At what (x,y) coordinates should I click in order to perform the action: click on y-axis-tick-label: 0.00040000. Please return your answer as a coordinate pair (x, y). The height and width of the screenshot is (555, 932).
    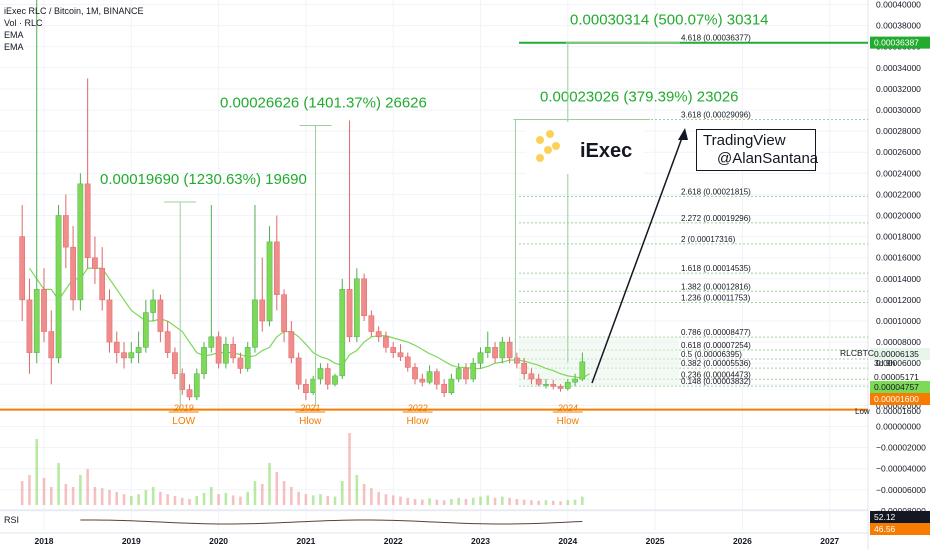
    Looking at the image, I should click on (898, 5).